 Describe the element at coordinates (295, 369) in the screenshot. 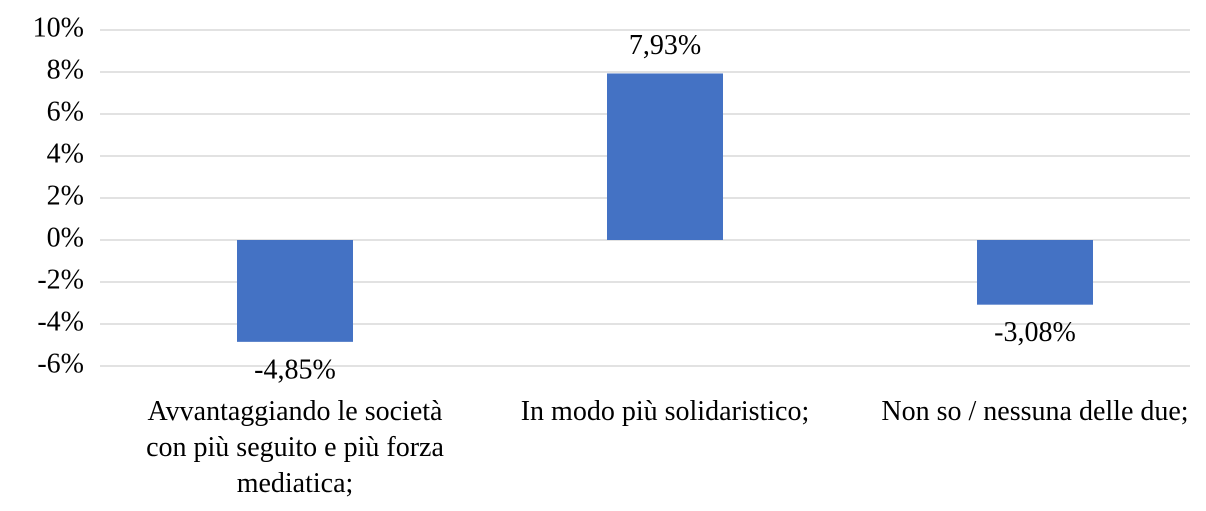

I see `data-label: -4,85%` at that location.